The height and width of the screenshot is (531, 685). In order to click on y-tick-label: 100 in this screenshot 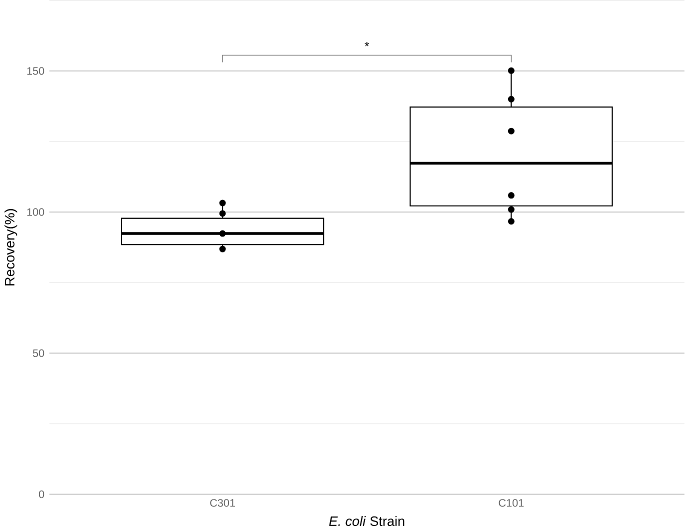, I will do `click(35, 212)`.